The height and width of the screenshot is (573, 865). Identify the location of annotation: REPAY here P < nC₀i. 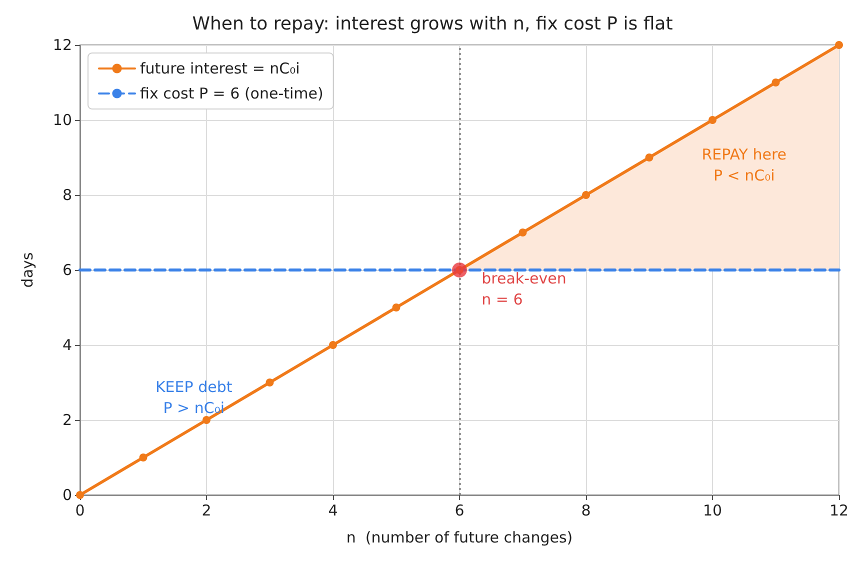
(744, 165).